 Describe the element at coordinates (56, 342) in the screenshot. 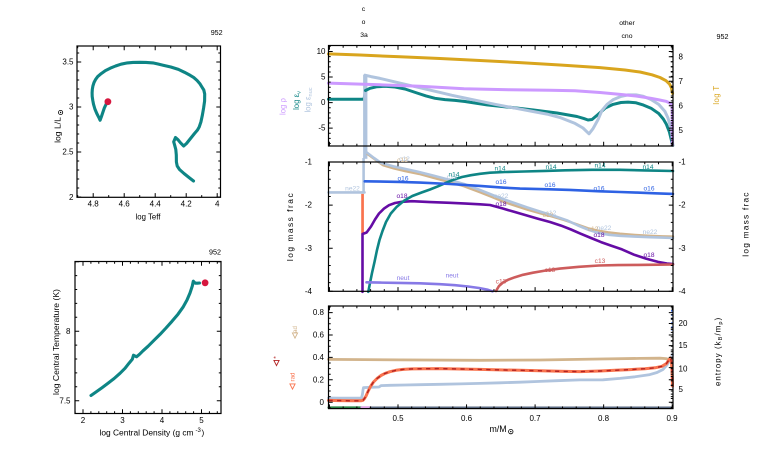

I see `svg-text: log Central Temperature (K)` at that location.